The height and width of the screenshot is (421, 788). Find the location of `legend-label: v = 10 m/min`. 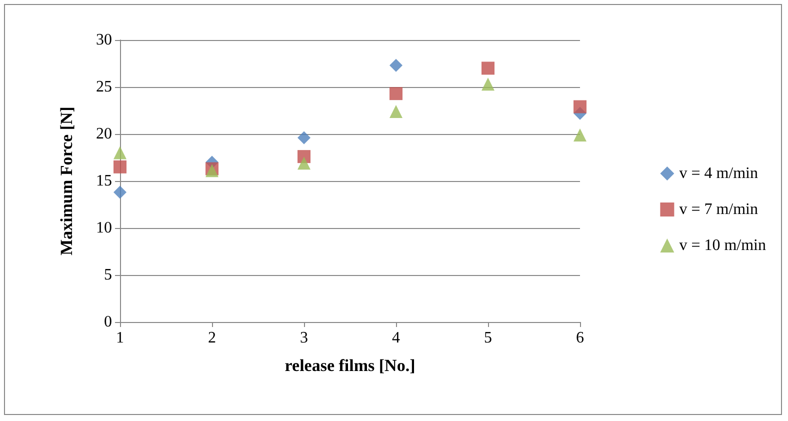

legend-label: v = 10 m/min is located at coordinates (722, 245).